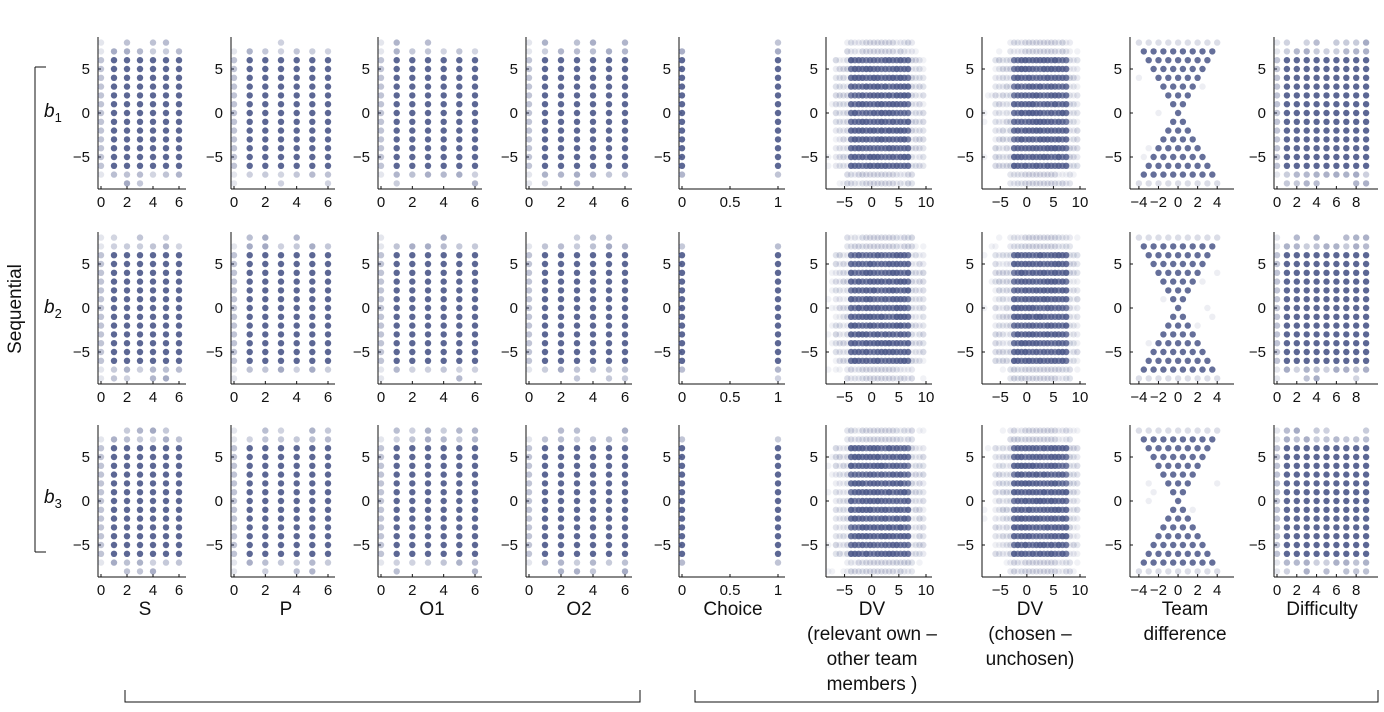 This screenshot has height=712, width=1384. I want to click on x-tick-label: 6, so click(625, 202).